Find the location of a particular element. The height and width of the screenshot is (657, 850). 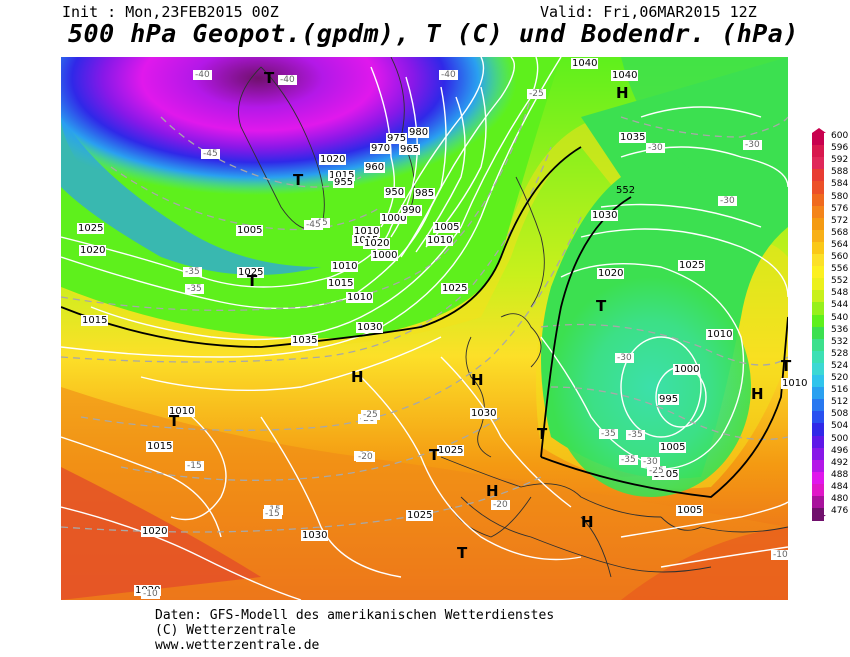

pressure-label: 990 is located at coordinates (412, 210).